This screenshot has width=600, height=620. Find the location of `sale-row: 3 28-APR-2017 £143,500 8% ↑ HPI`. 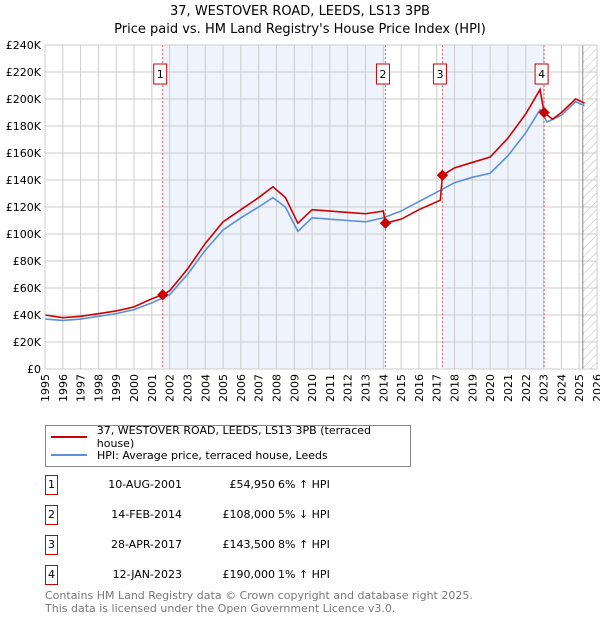

sale-row: 3 28-APR-2017 £143,500 8% ↑ HPI is located at coordinates (245, 545).